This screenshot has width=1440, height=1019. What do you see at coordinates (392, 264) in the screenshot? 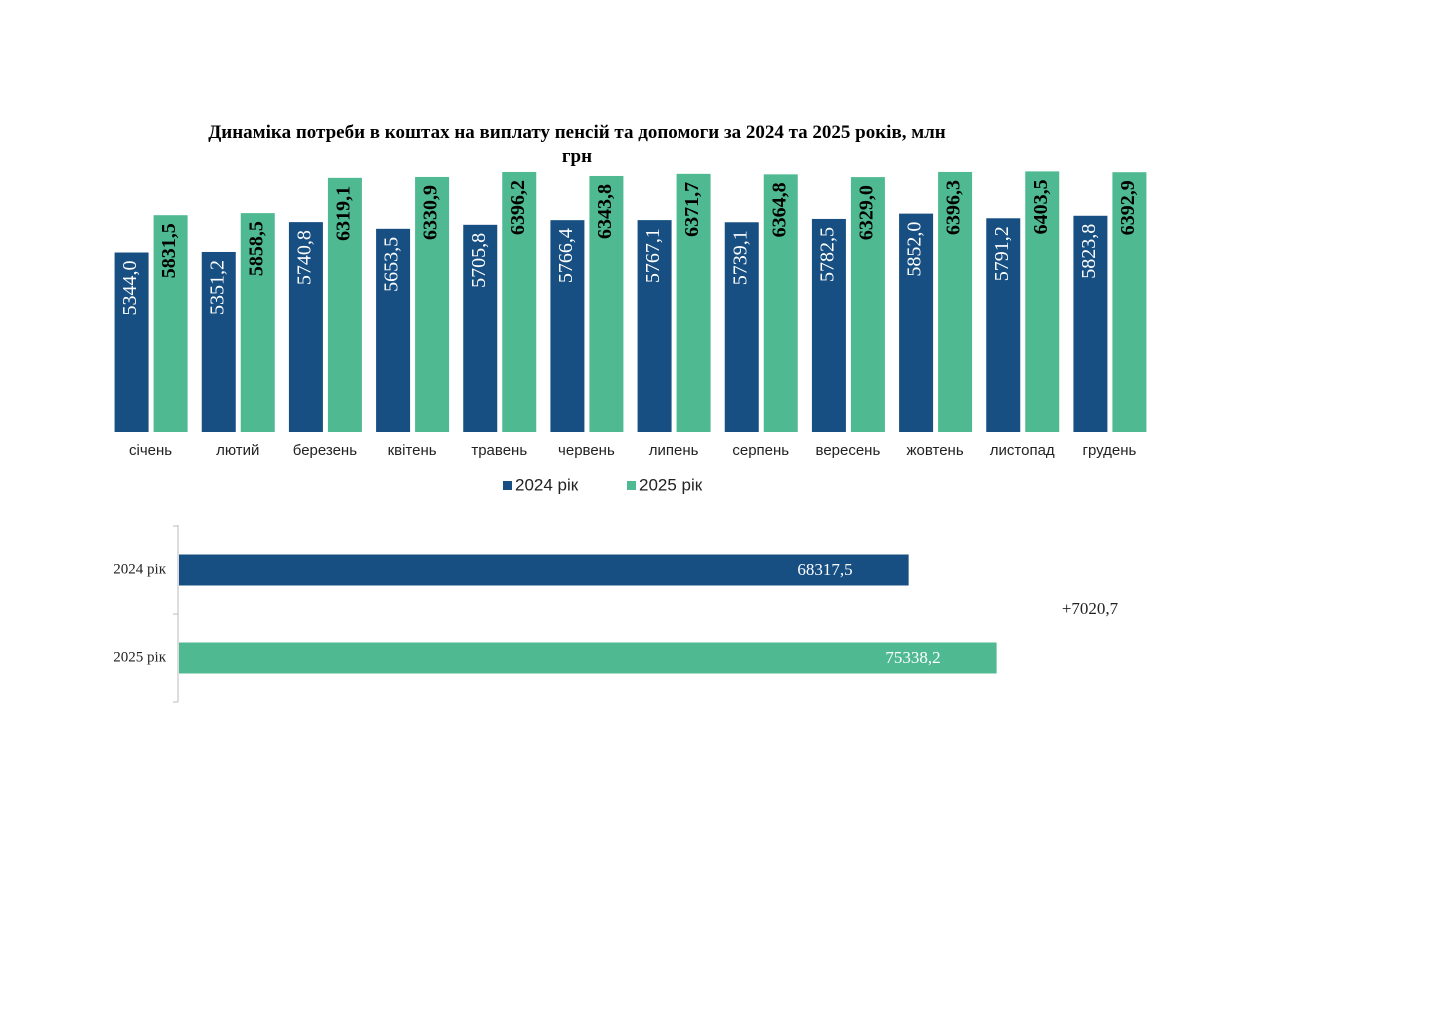
I see `data-label: 5653,5` at bounding box center [392, 264].